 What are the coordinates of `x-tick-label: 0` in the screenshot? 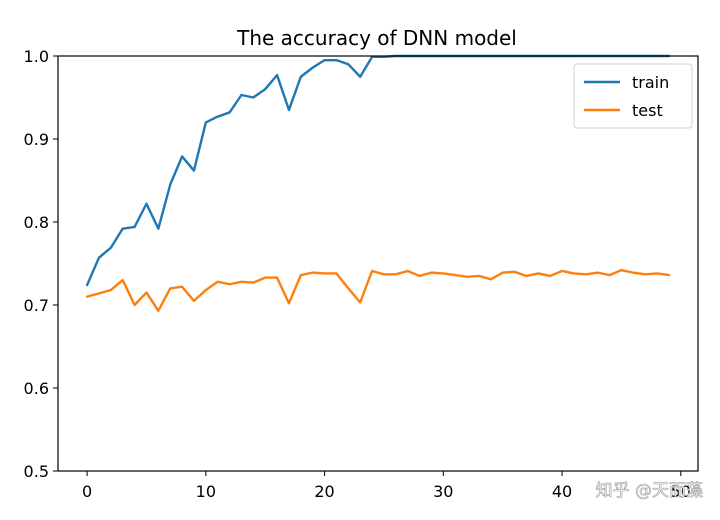 It's located at (87, 491).